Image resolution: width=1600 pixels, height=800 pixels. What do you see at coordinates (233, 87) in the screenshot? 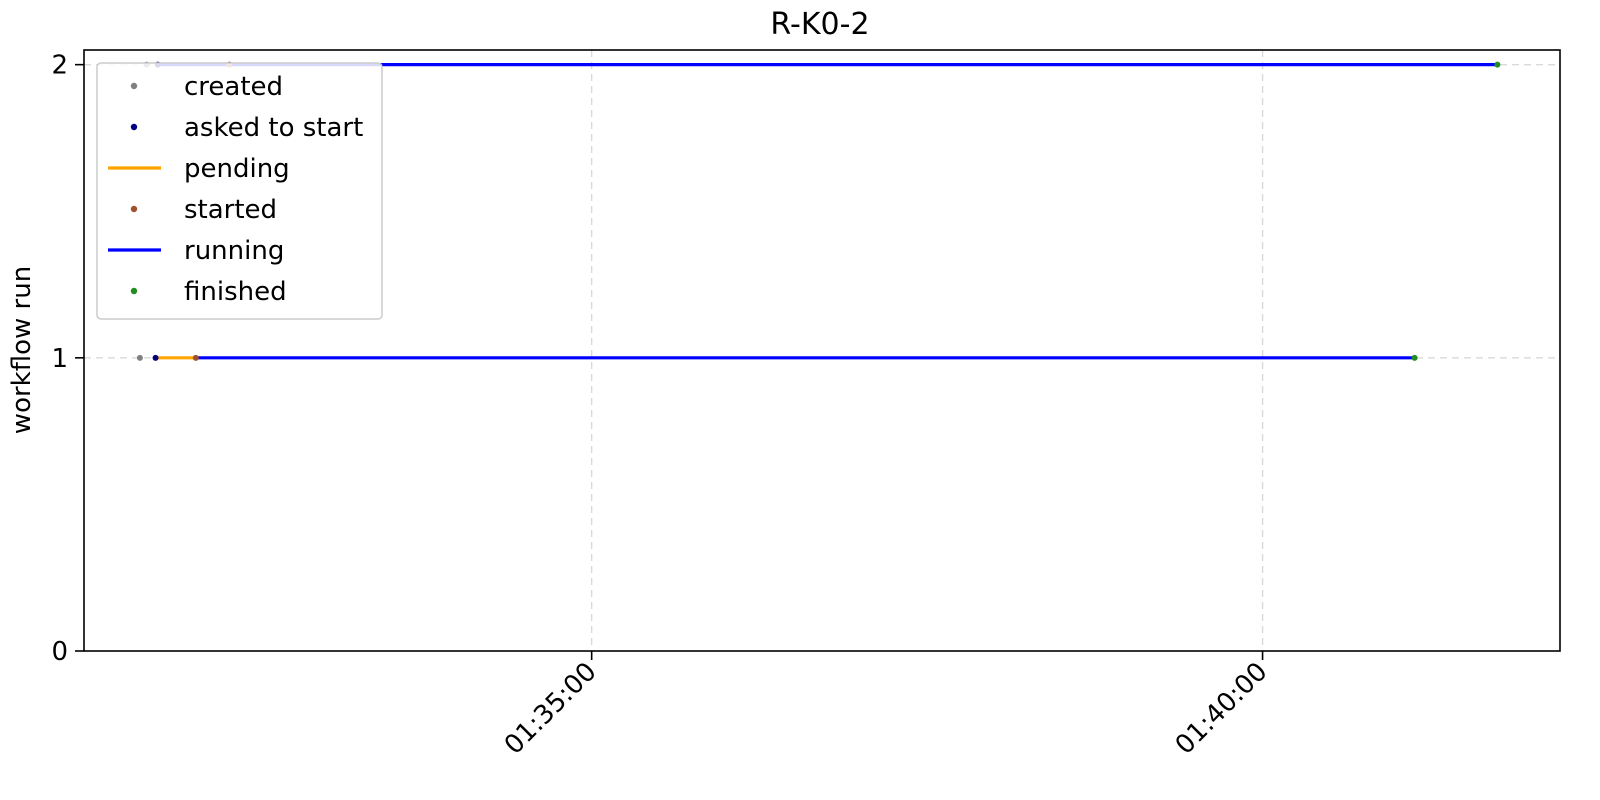
I see `legend-label: created` at bounding box center [233, 87].